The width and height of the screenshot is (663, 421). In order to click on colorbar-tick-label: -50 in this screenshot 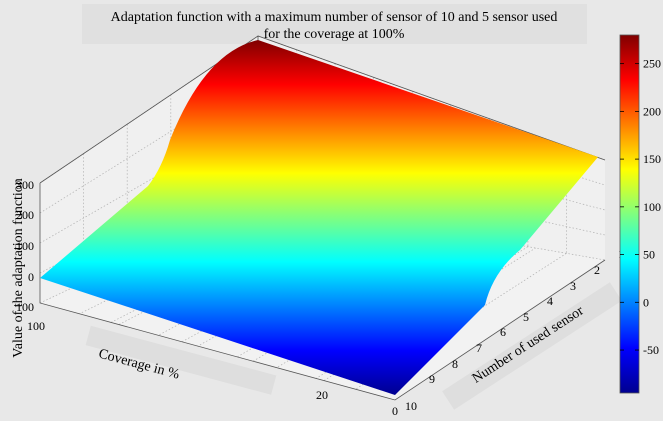, I will do `click(651, 350)`.